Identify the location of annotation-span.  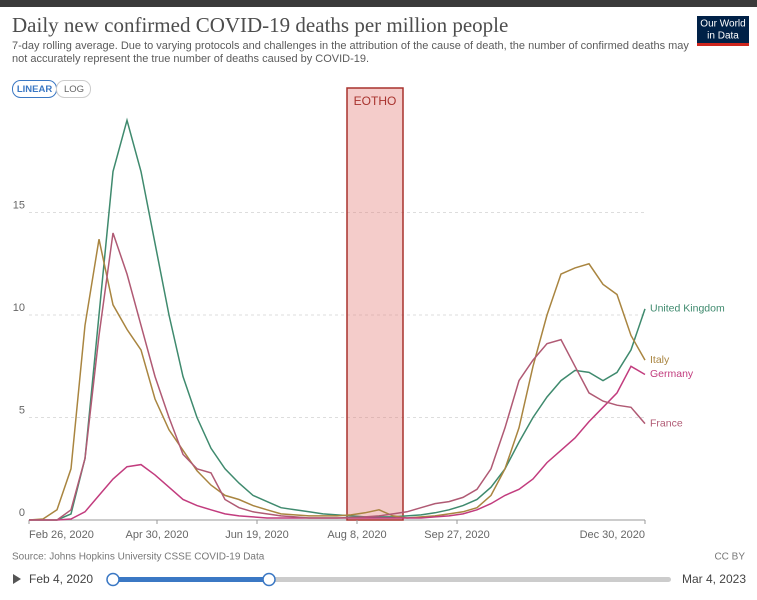
(375, 304).